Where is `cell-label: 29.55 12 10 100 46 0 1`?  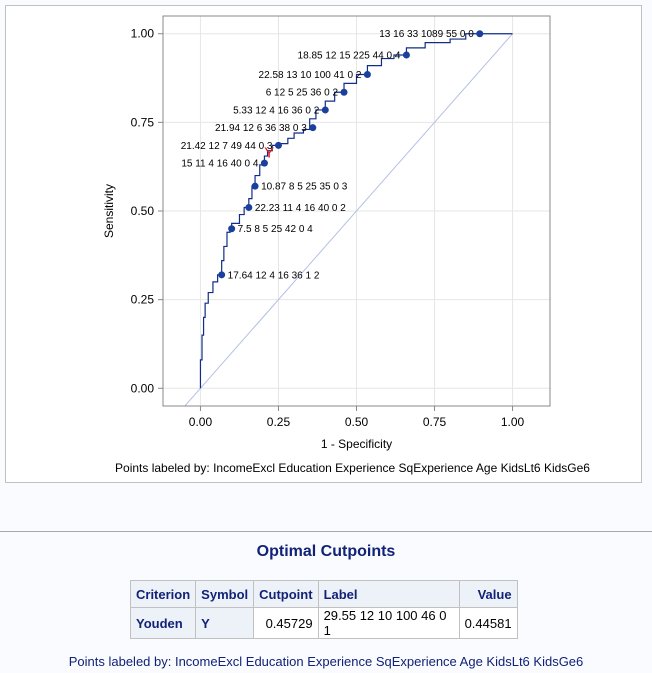 cell-label: 29.55 12 10 100 46 0 1 is located at coordinates (388, 623).